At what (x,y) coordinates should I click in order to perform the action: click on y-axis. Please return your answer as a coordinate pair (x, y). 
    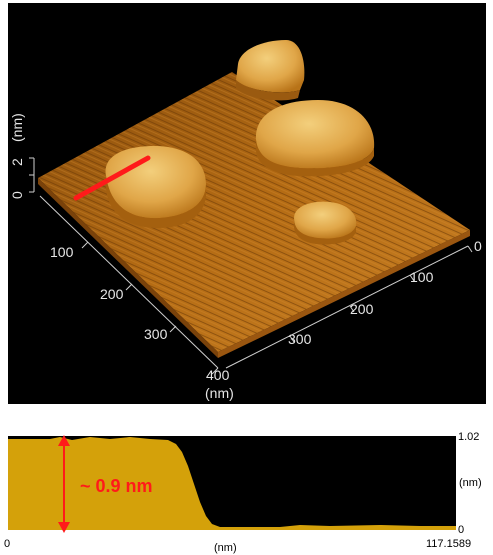
    Looking at the image, I should click on (349, 307).